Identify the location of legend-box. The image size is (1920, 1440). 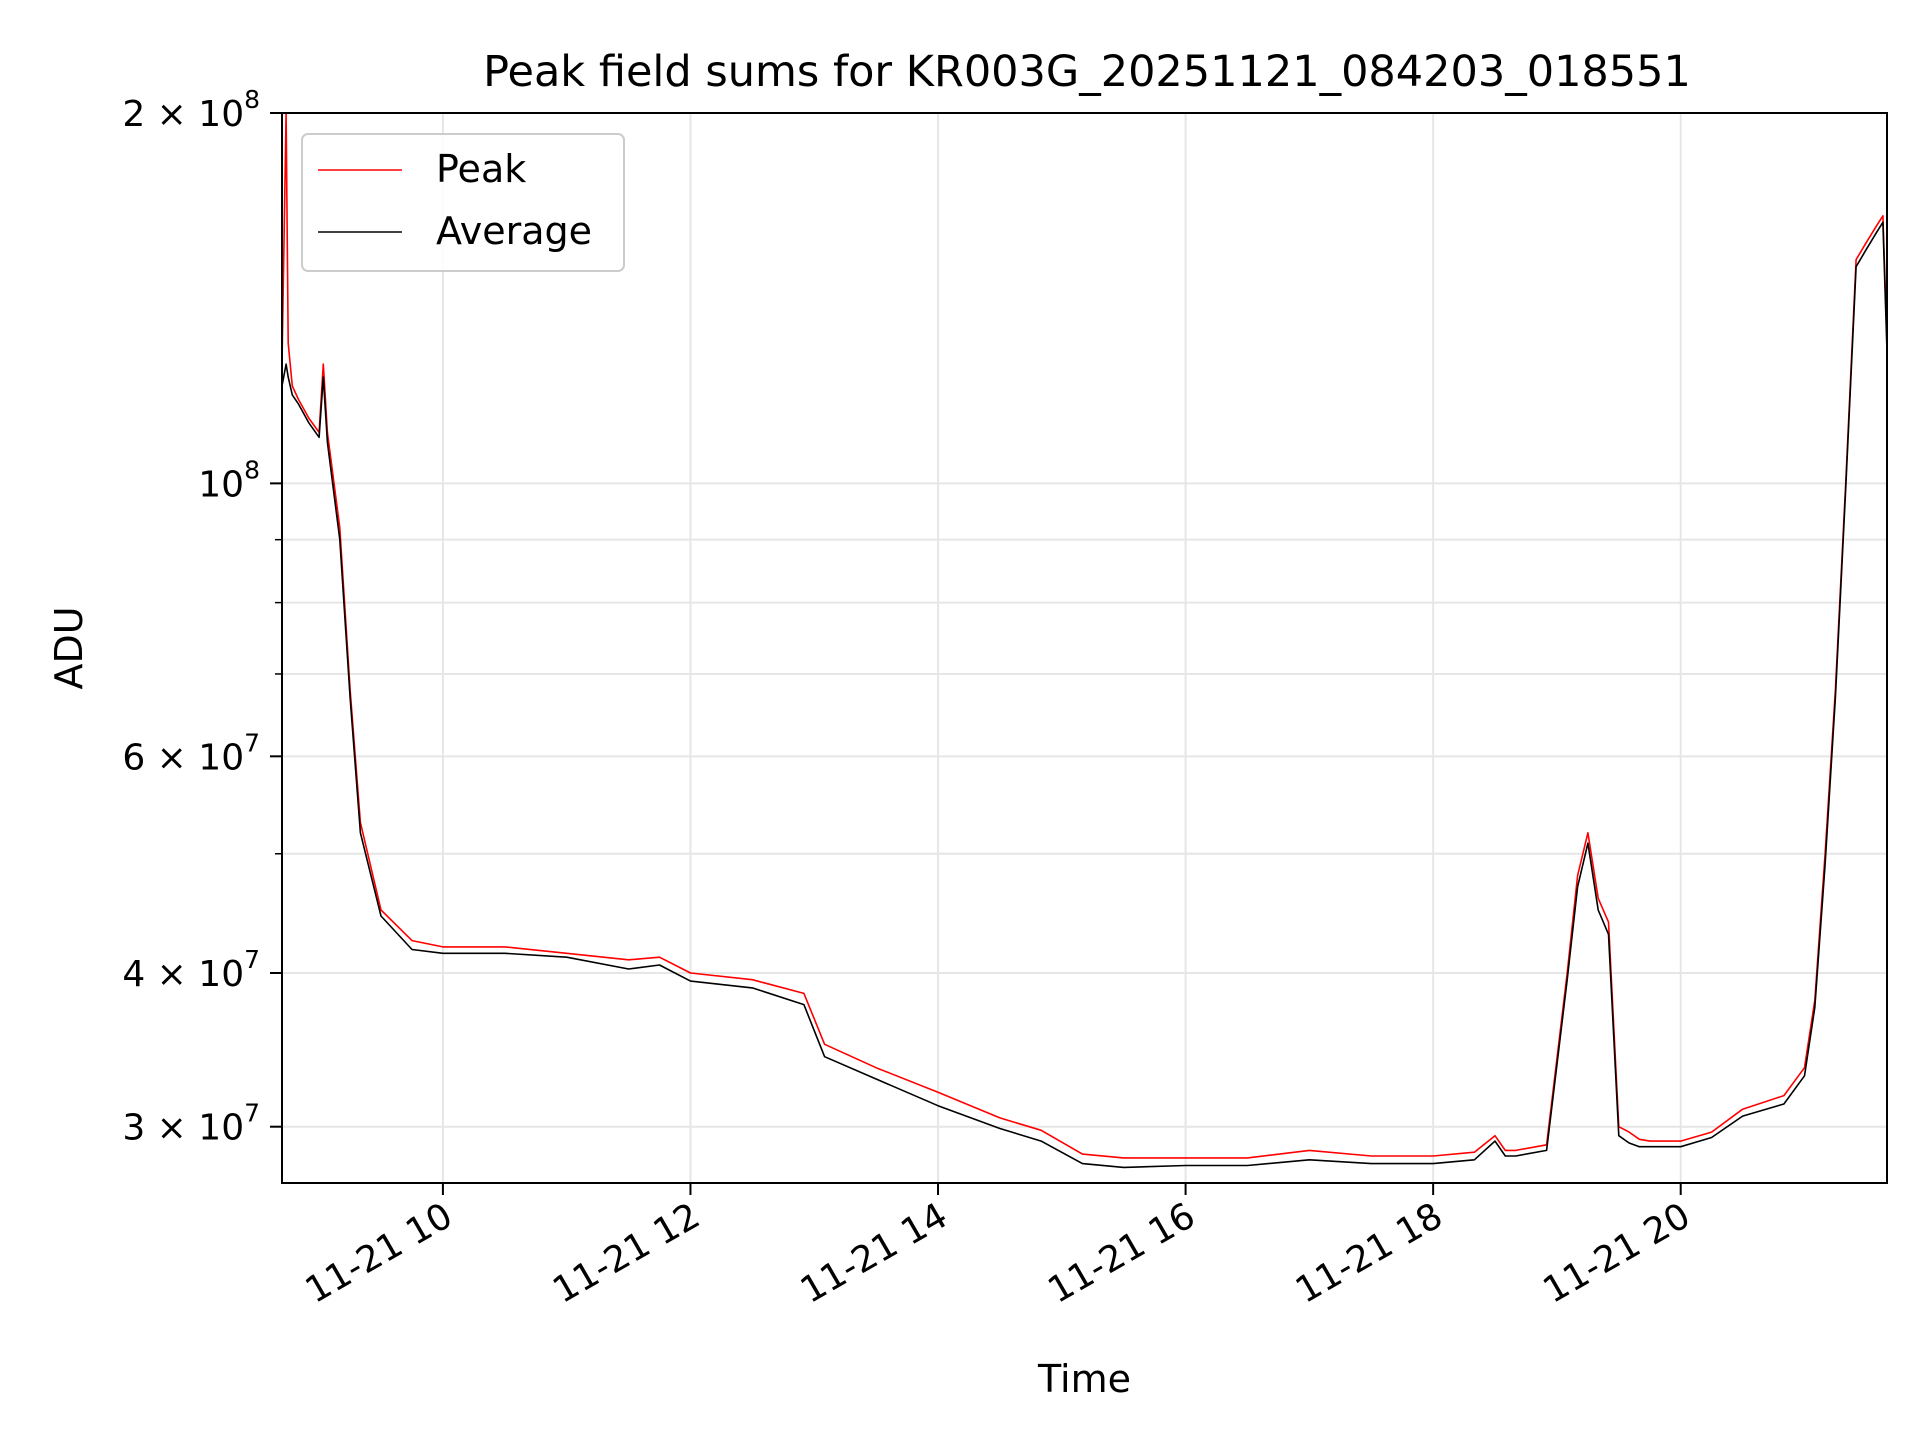
(463, 202).